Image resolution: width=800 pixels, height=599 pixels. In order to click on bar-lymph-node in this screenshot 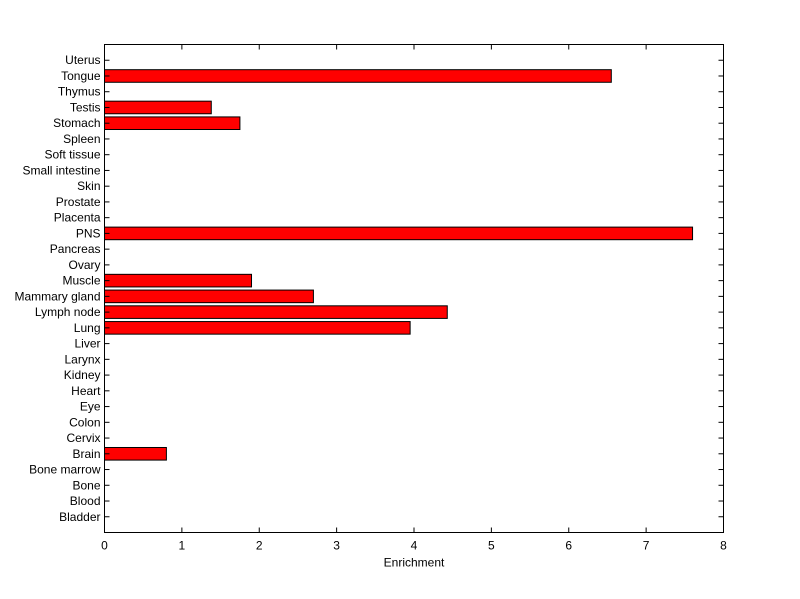, I will do `click(276, 312)`.